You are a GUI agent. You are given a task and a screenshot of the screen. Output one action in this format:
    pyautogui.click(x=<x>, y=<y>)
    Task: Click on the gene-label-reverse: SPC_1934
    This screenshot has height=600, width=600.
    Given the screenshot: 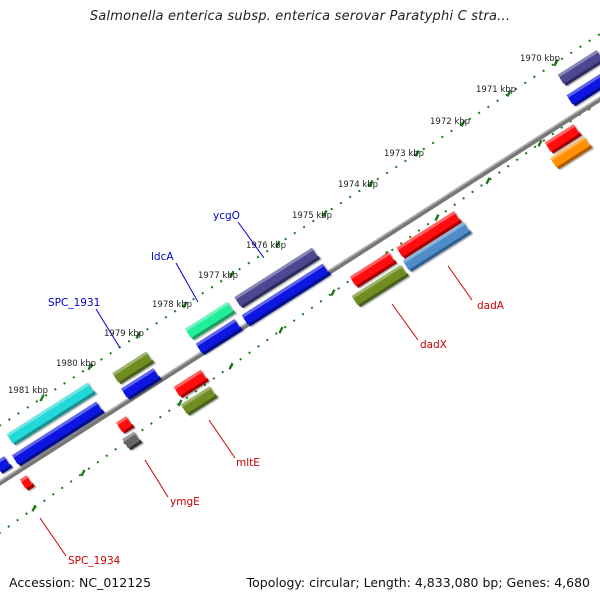 What is the action you would take?
    pyautogui.click(x=94, y=561)
    